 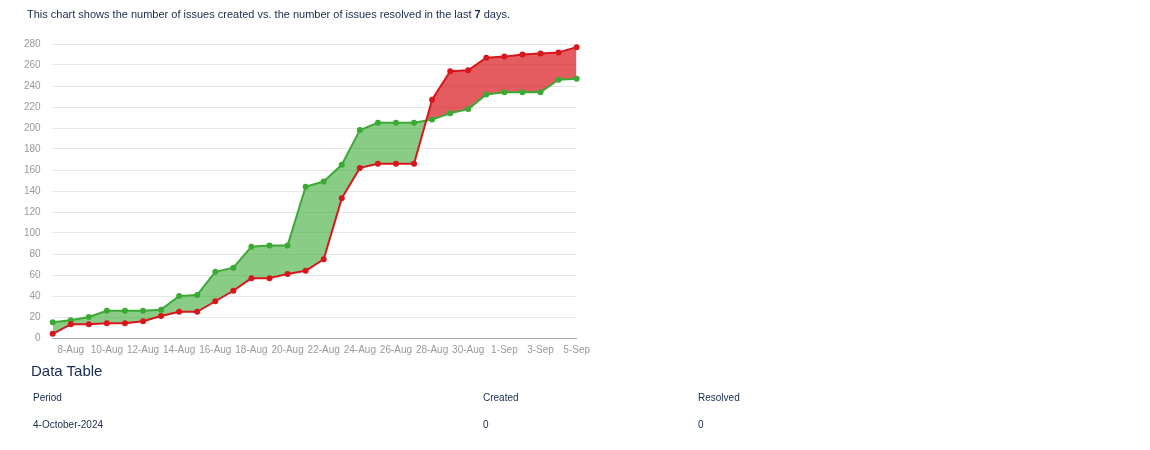 I want to click on y-tick-label: 280, so click(x=33, y=43).